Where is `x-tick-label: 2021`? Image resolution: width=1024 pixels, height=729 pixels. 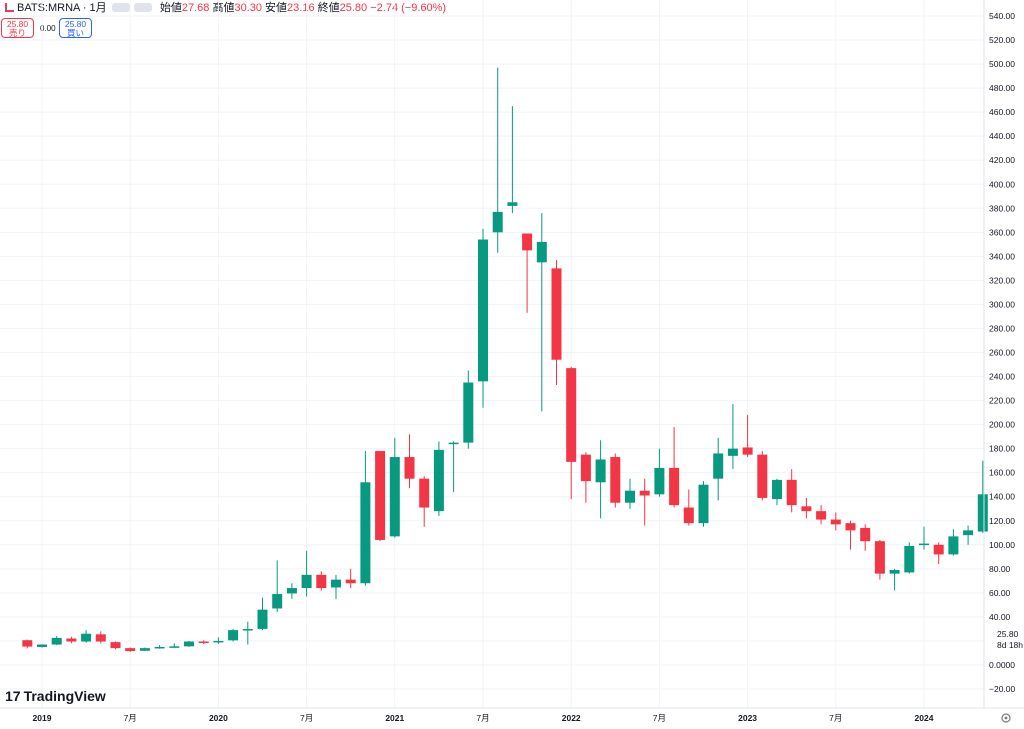
x-tick-label: 2021 is located at coordinates (394, 718).